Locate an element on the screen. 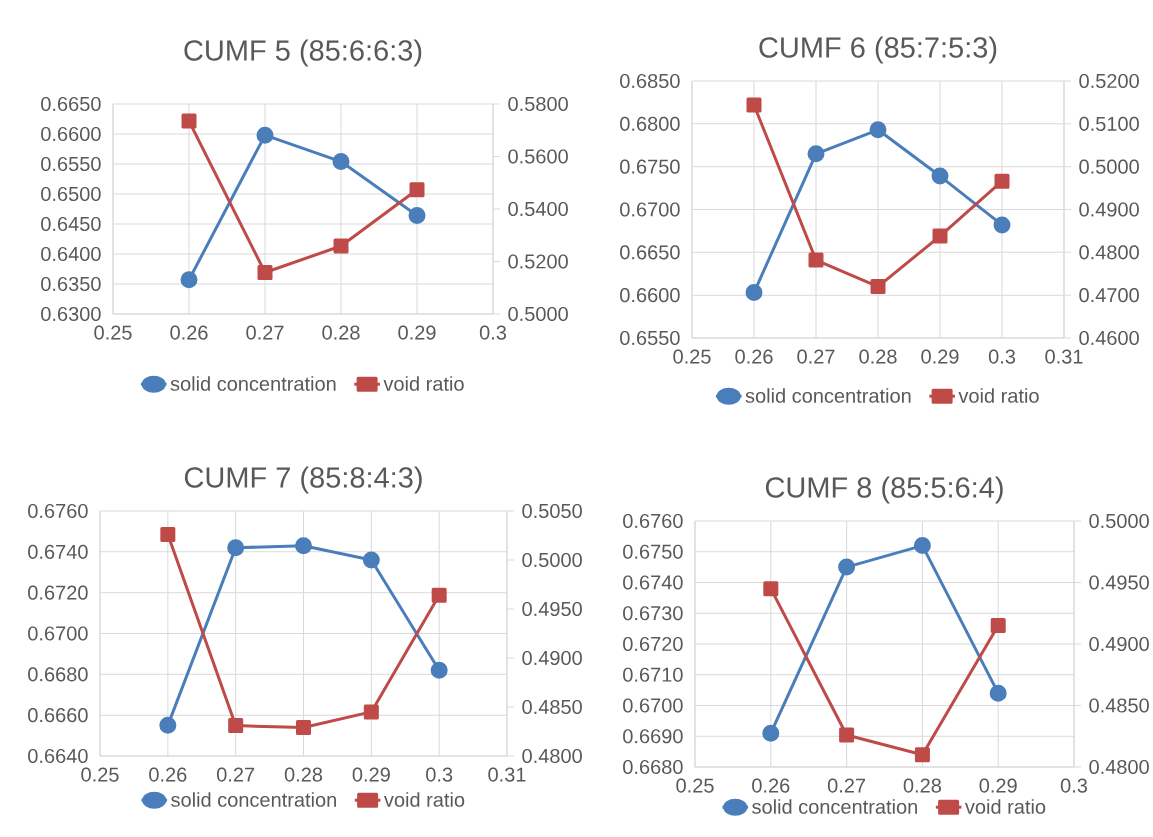  y-tick-label: 0.6500 is located at coordinates (71, 194).